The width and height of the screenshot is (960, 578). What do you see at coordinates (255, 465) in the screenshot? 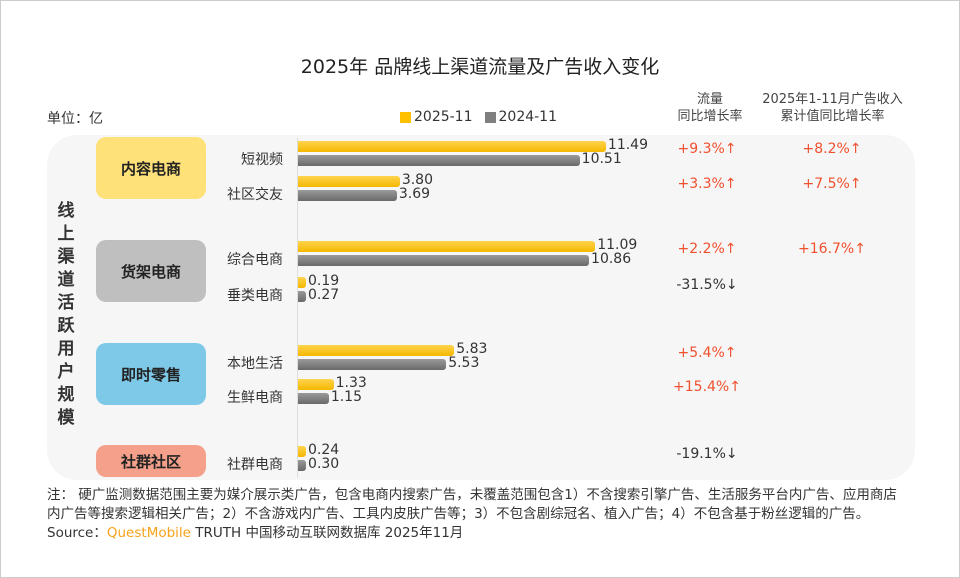
I see `category-label: 社群电商` at bounding box center [255, 465].